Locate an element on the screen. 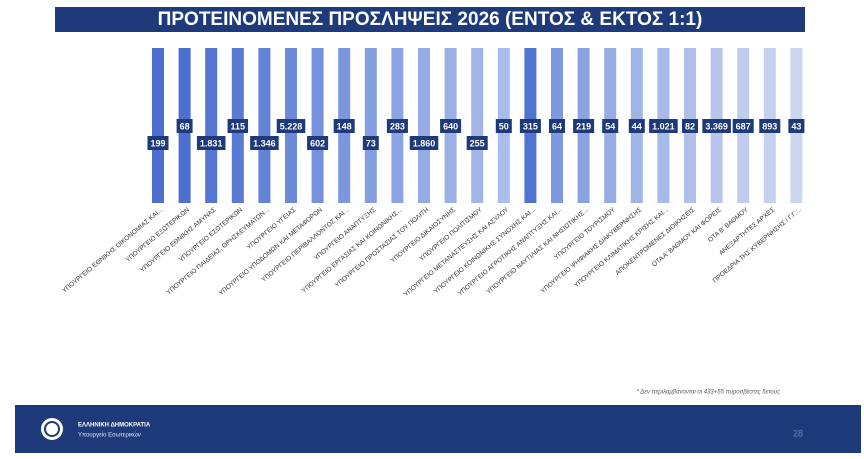 Image resolution: width=864 pixels, height=459 pixels. value-label-text: 73 is located at coordinates (371, 143).